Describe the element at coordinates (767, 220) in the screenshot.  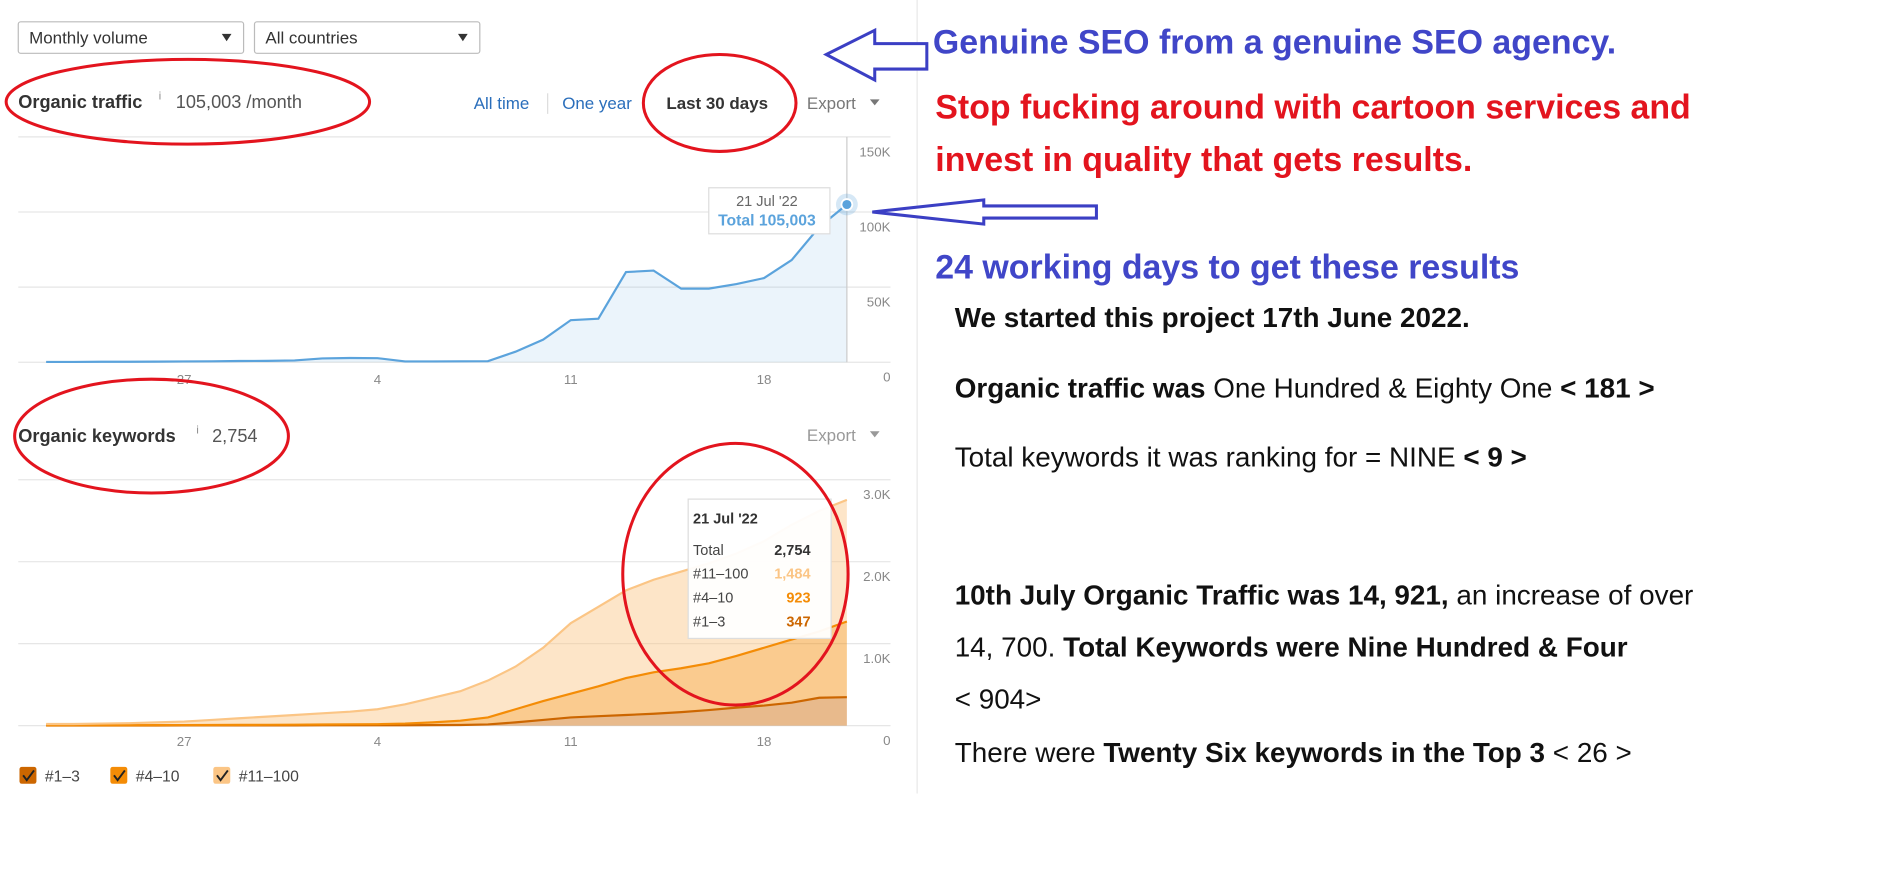
I see `tooltip-total: Total 105,003` at that location.